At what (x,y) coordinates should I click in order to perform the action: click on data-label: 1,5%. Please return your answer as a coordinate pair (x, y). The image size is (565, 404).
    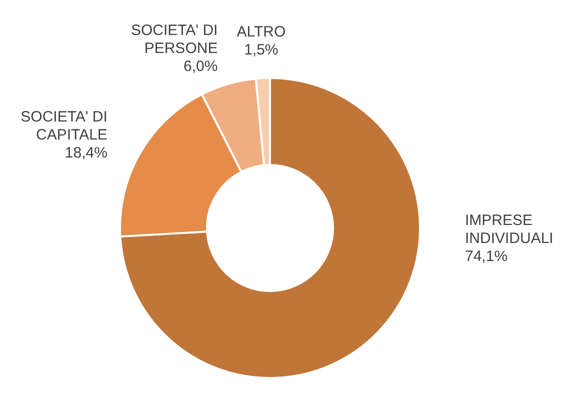
    Looking at the image, I should click on (261, 50).